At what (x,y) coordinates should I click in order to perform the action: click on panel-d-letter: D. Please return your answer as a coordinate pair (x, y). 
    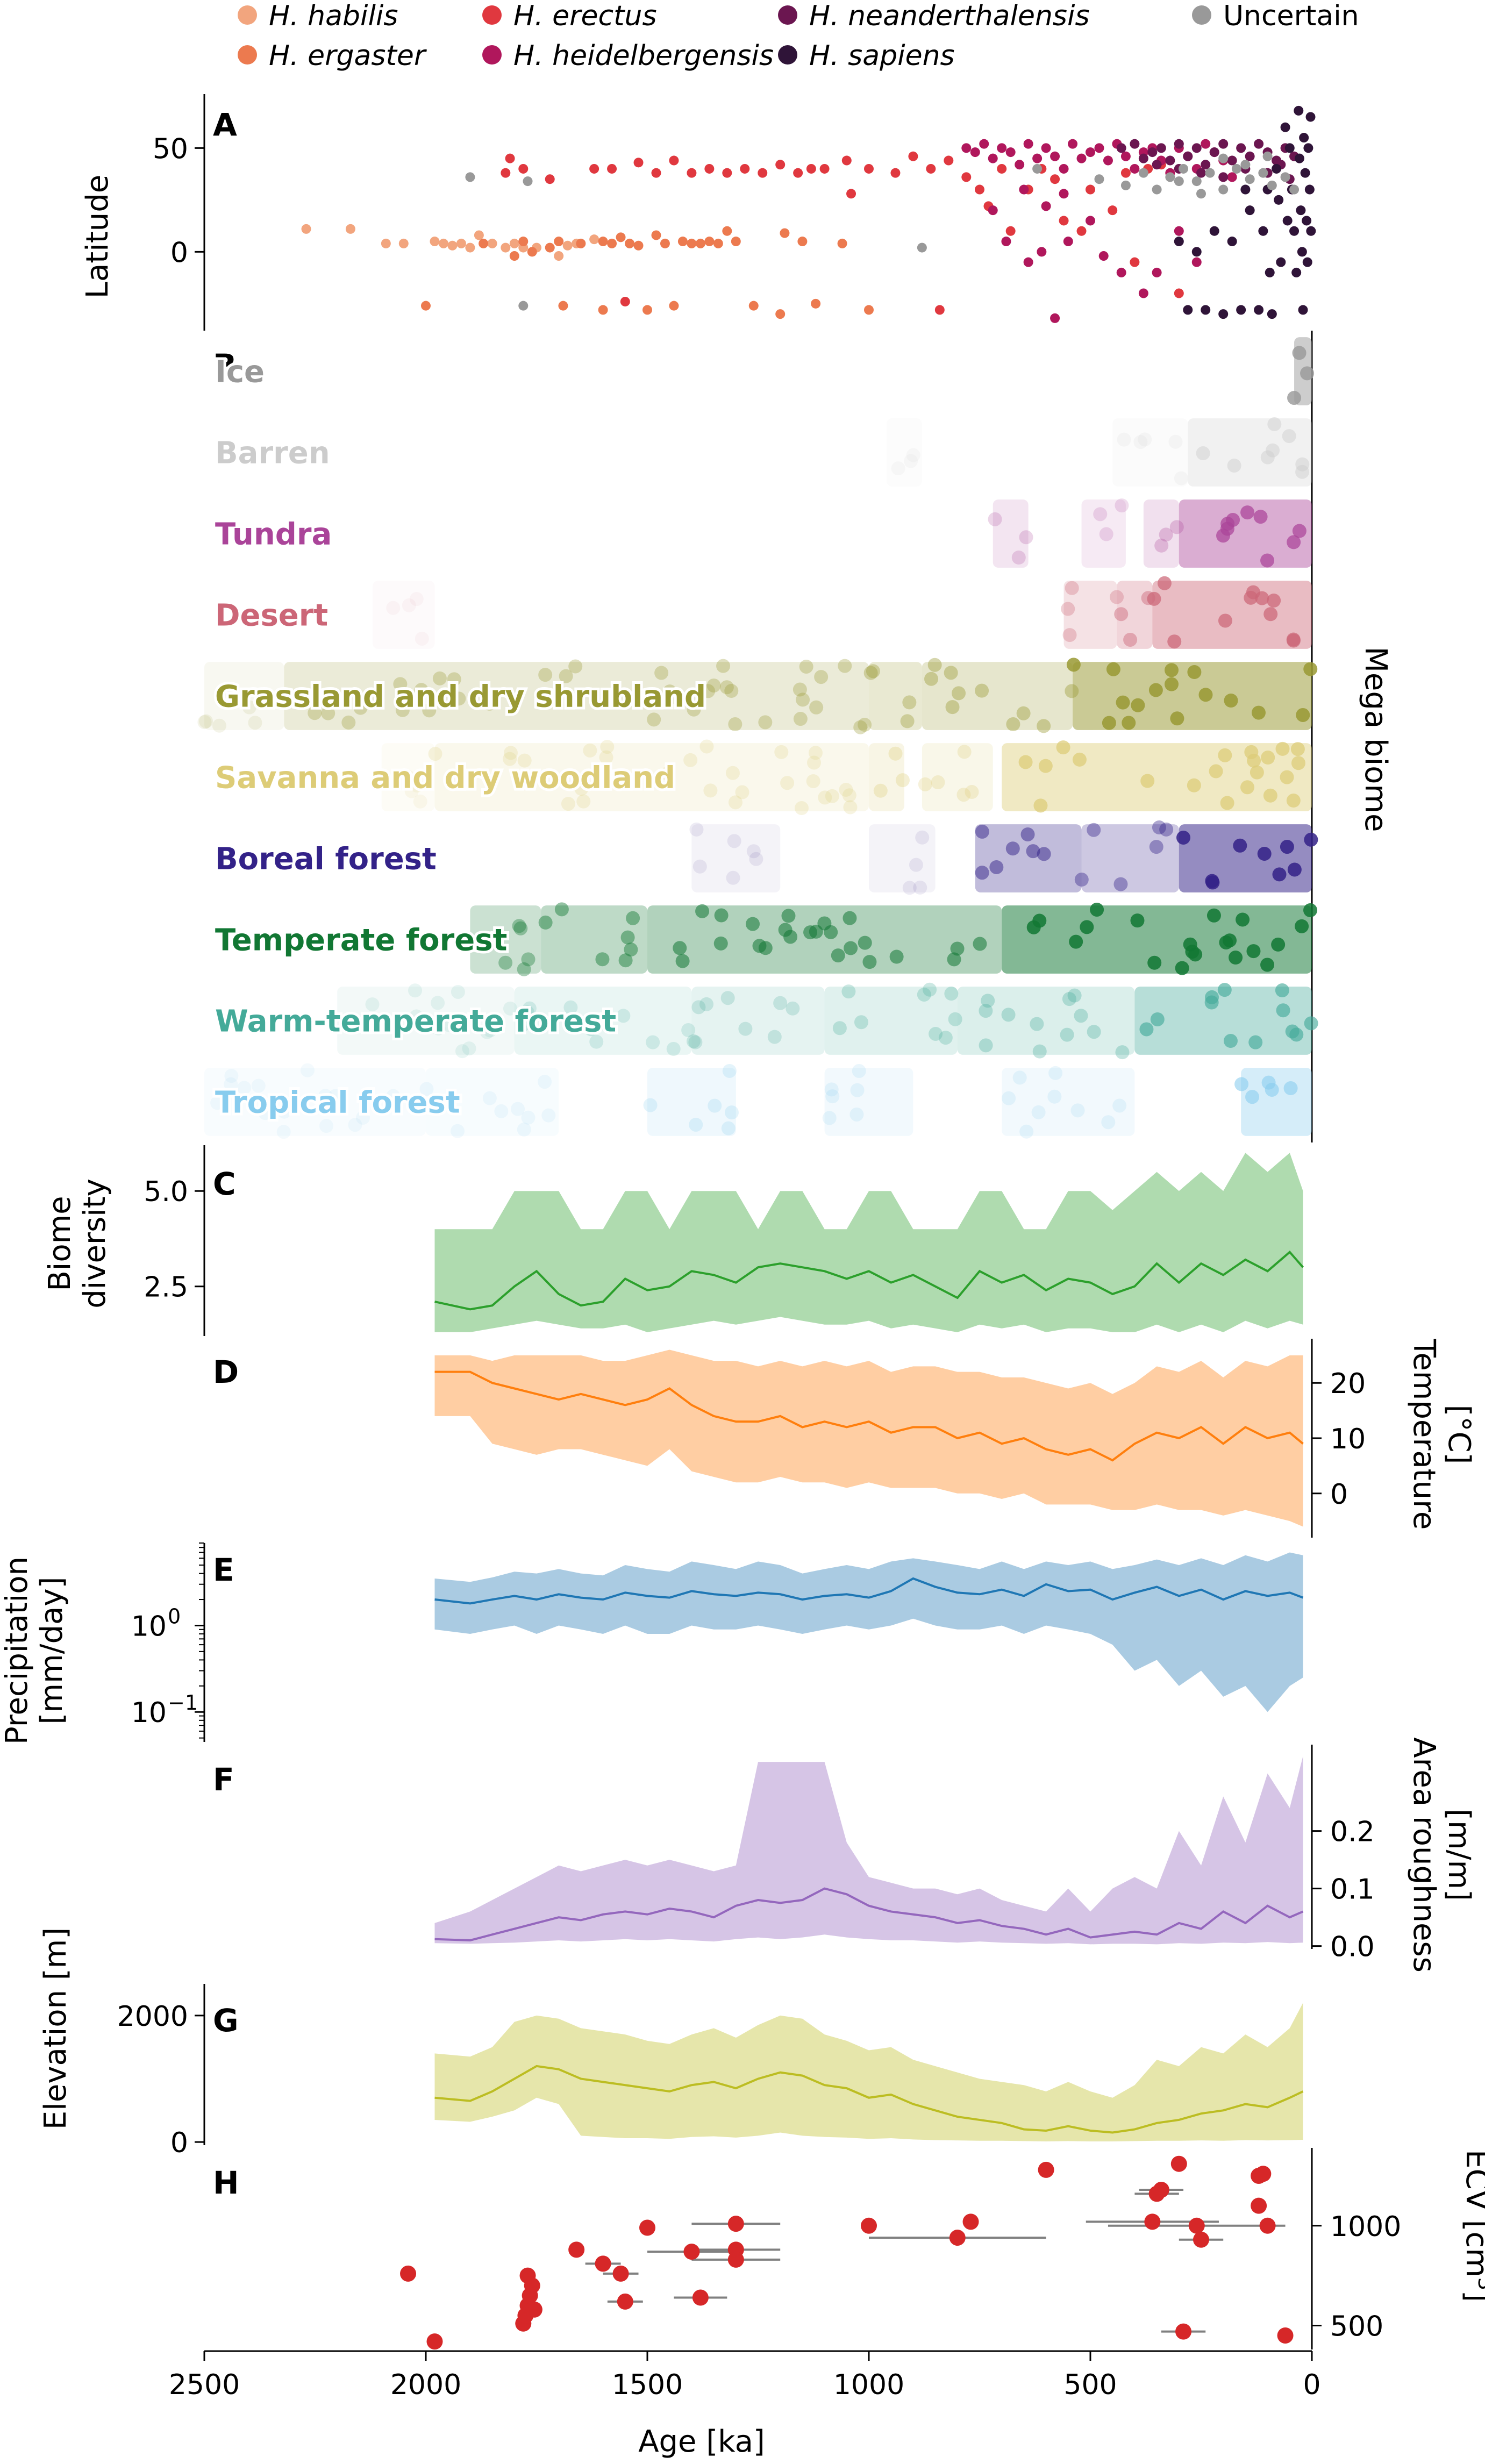
    Looking at the image, I should click on (226, 1372).